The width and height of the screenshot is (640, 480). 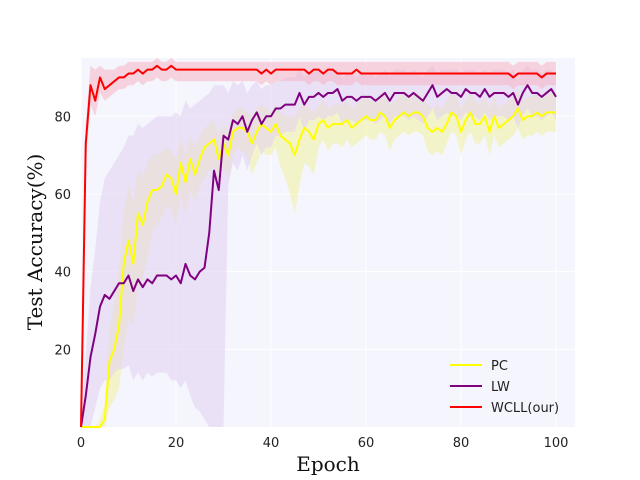 I want to click on x-tick-label: 0, so click(x=81, y=443).